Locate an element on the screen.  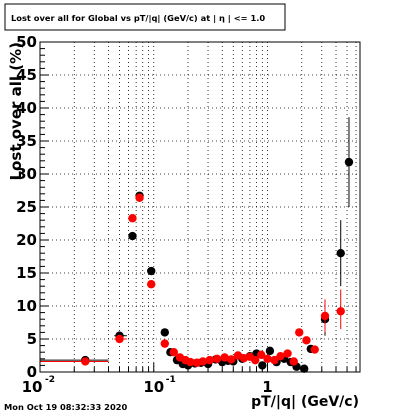
timestamp: Mon Oct 19 08:32:33 2020 is located at coordinates (65, 407).